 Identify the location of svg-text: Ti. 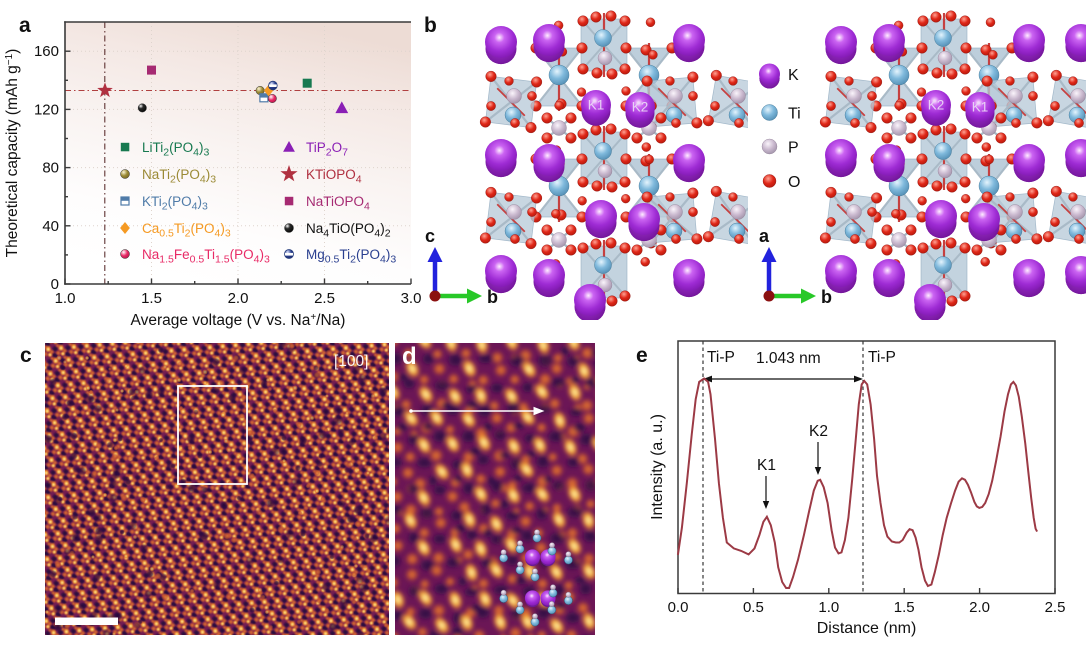
(794, 114).